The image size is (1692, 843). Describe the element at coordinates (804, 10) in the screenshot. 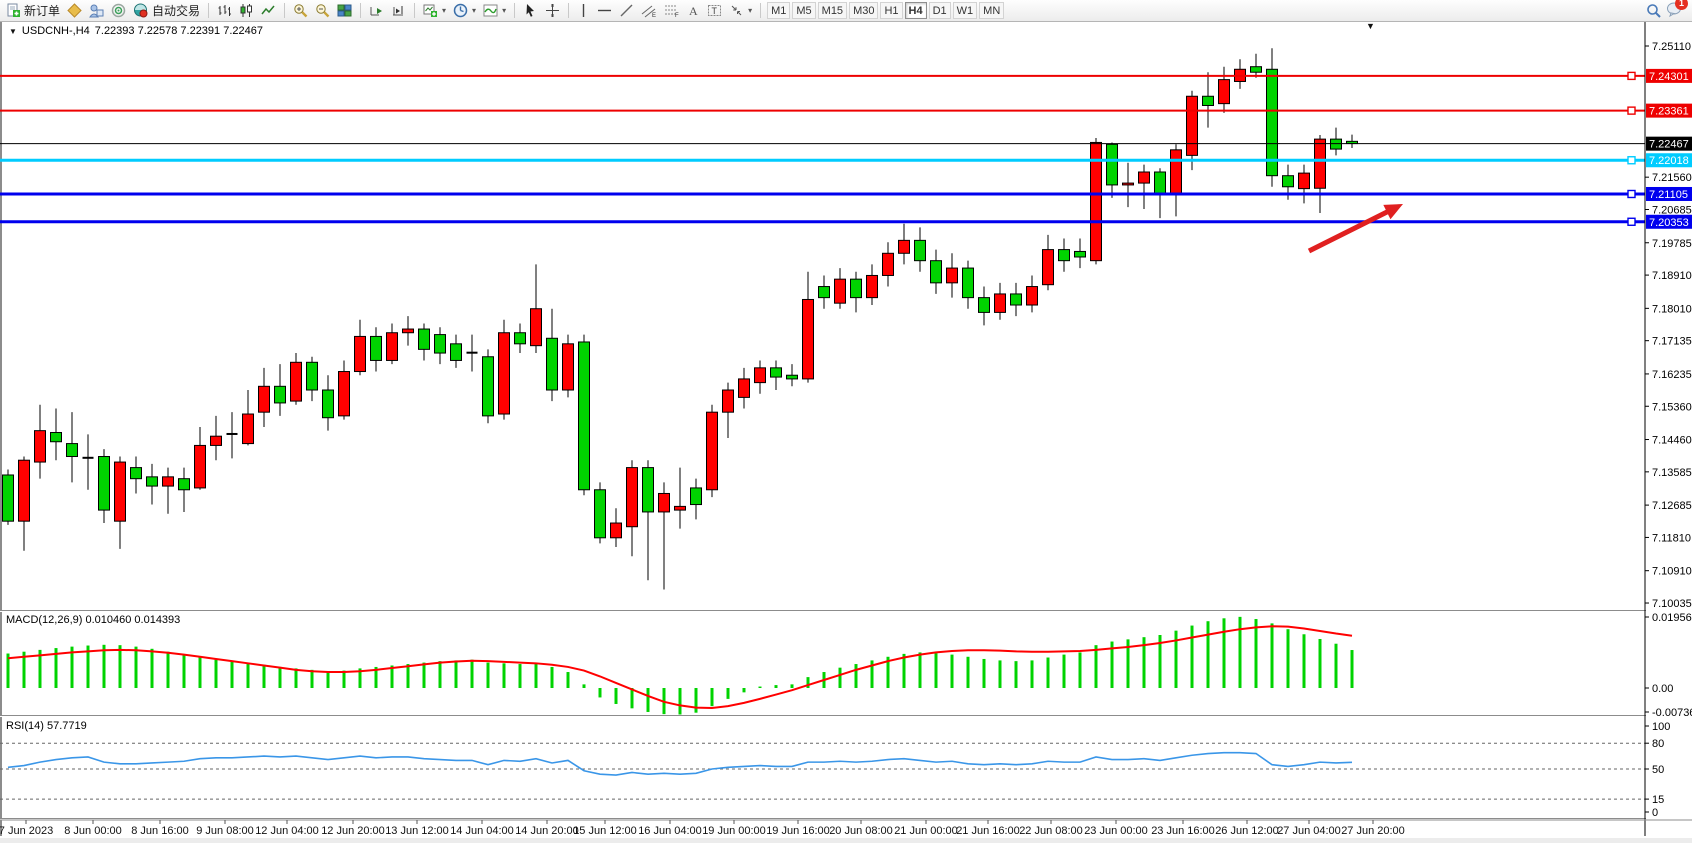

I see `timeframe-M5: M5` at that location.